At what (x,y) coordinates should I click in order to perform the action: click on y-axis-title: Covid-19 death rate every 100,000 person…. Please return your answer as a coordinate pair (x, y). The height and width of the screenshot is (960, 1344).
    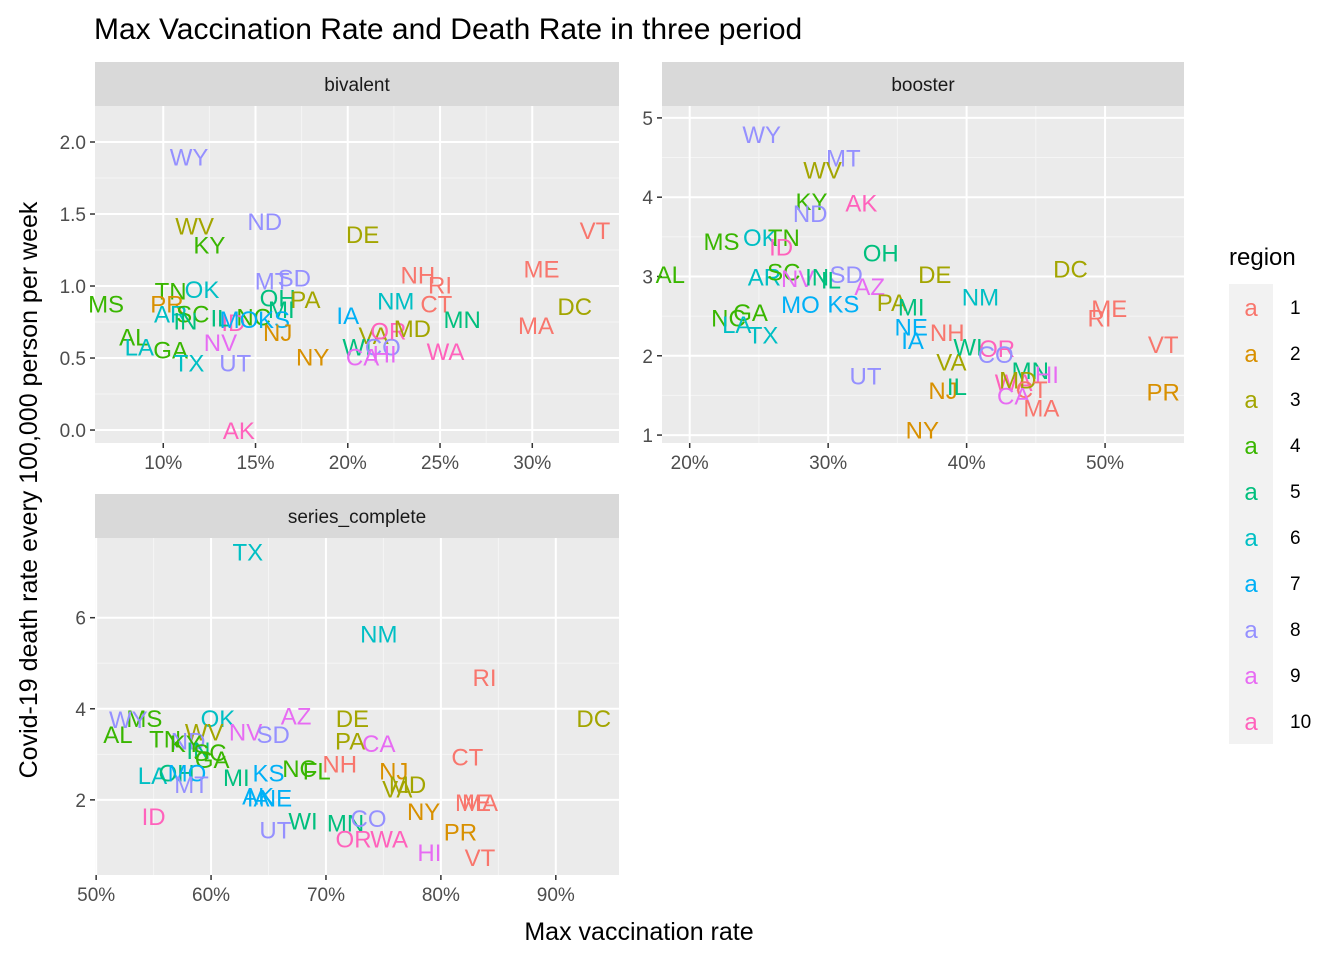
    Looking at the image, I should click on (29, 489).